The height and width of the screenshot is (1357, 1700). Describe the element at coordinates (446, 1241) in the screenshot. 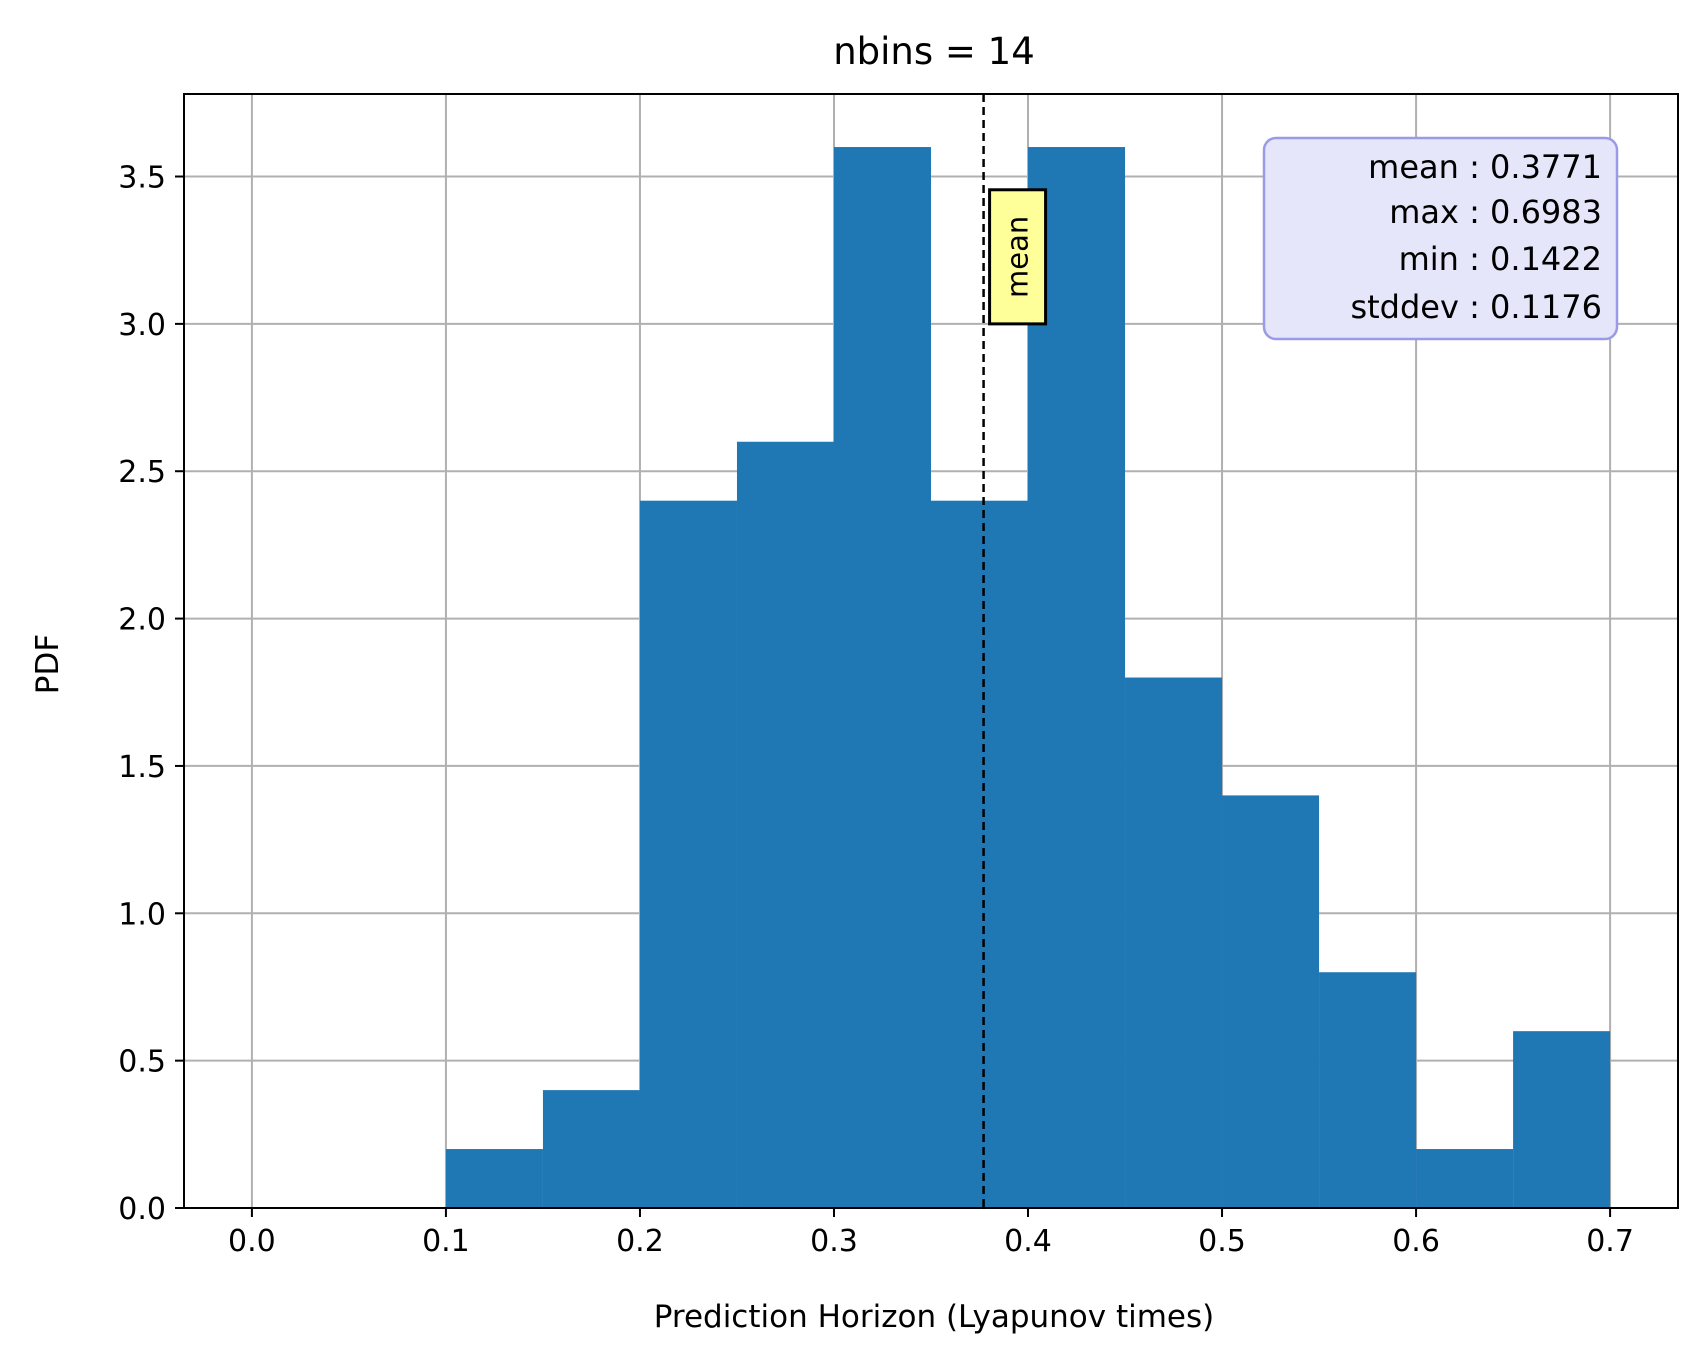

I see `x-tick-label: 0.1` at that location.